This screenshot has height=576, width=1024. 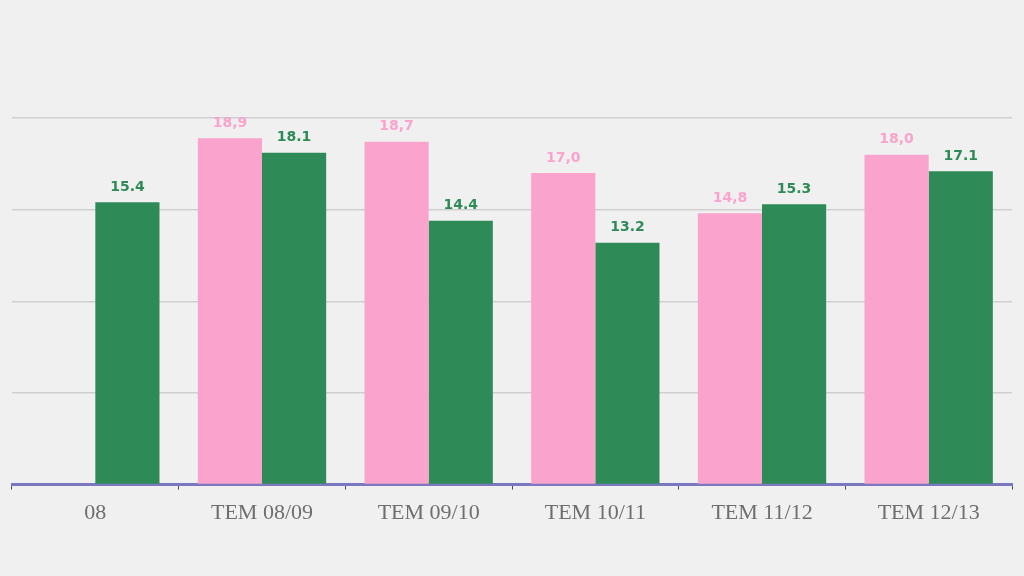 I want to click on data-label: 15.3, so click(x=794, y=187).